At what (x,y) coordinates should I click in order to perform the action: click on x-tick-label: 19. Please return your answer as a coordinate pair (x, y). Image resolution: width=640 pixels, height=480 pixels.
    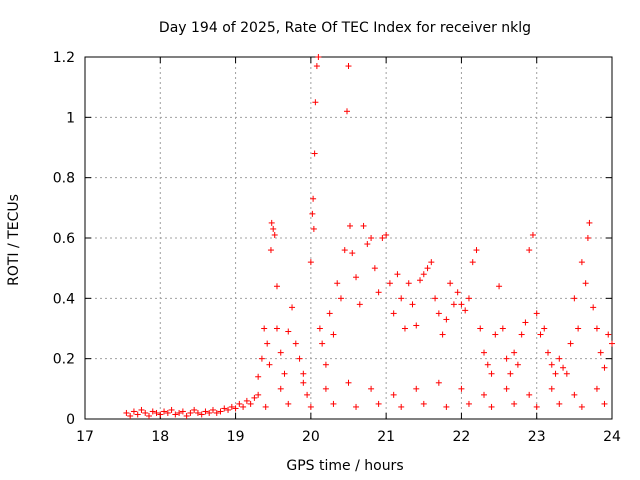
    Looking at the image, I should click on (236, 437).